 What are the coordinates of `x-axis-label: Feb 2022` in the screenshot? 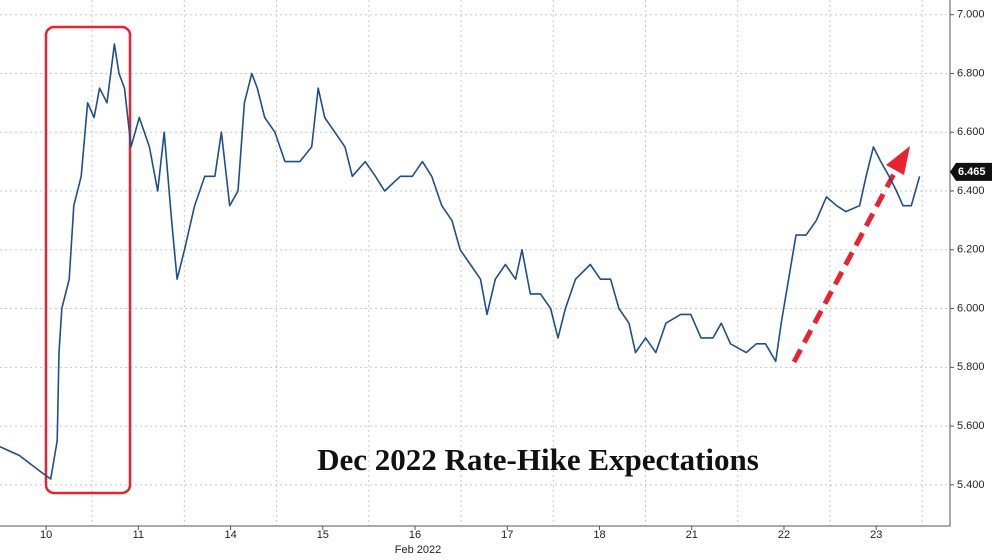 It's located at (418, 550).